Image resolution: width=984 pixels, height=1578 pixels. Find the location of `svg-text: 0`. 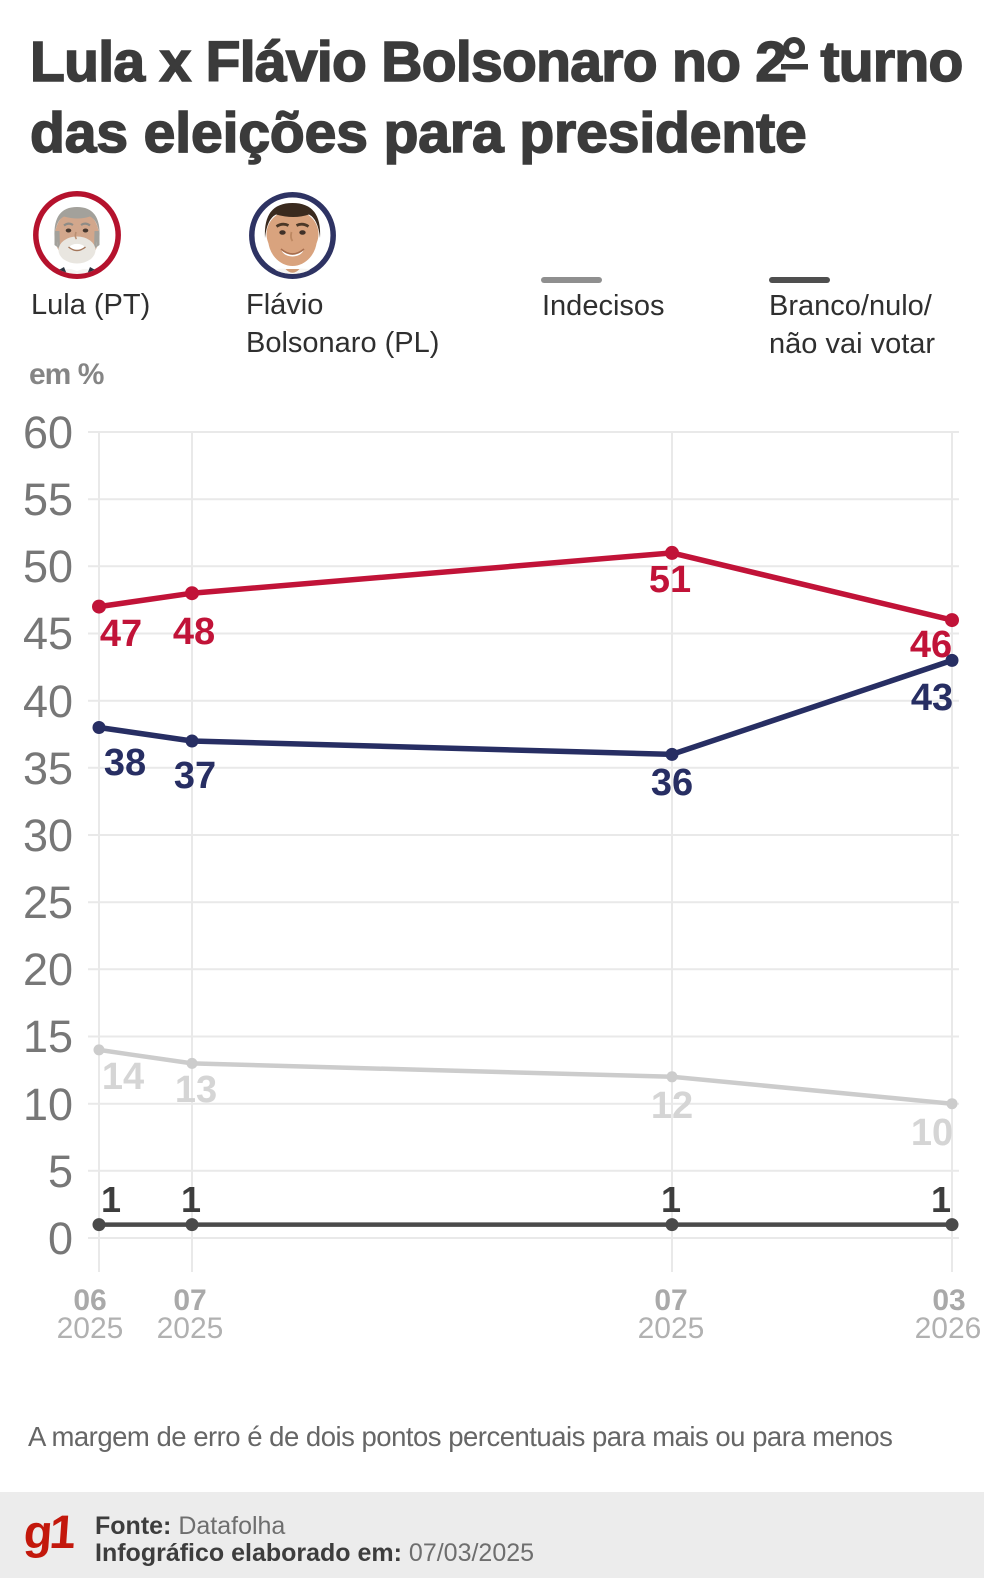

svg-text: 0 is located at coordinates (60, 1238).